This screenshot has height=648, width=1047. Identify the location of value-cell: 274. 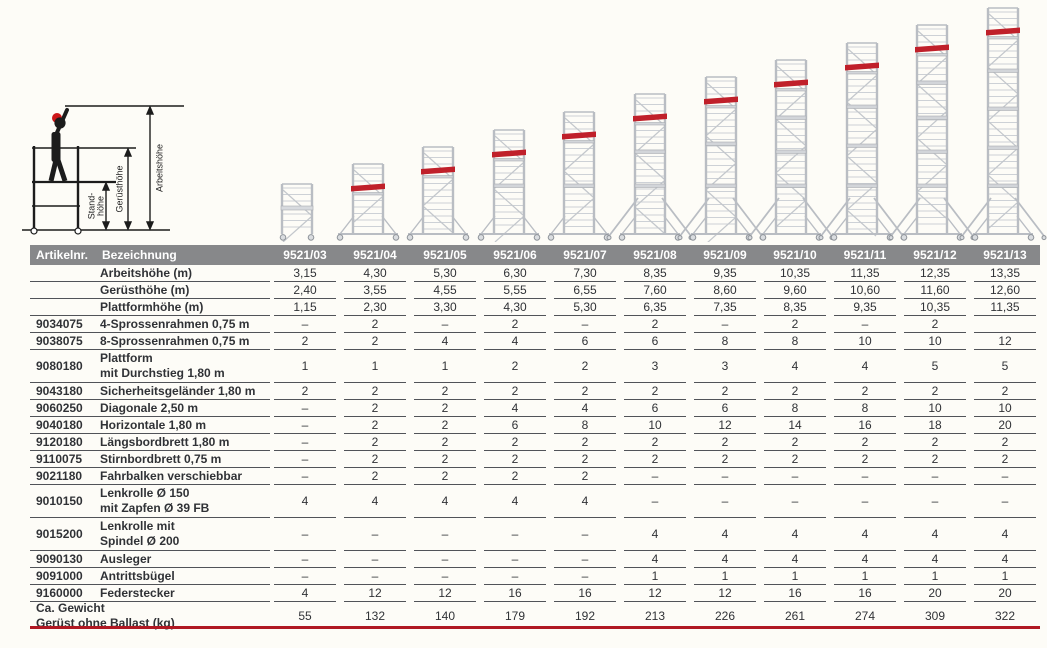
(865, 615).